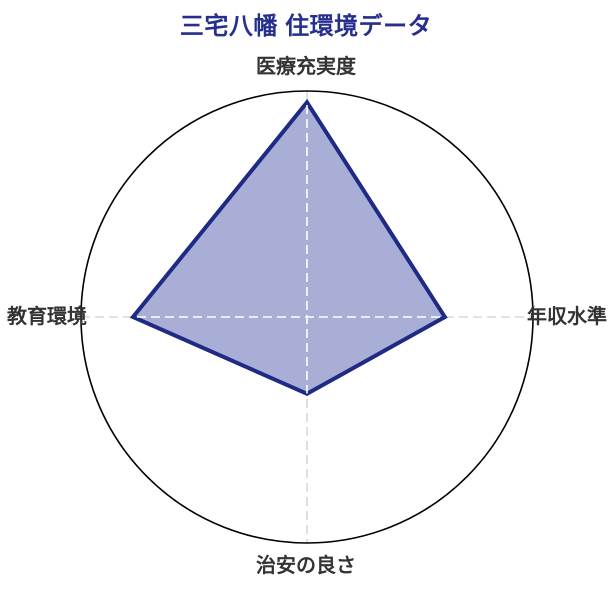  Describe the element at coordinates (306, 67) in the screenshot. I see `axis-label-medical: 医療充実度` at that location.